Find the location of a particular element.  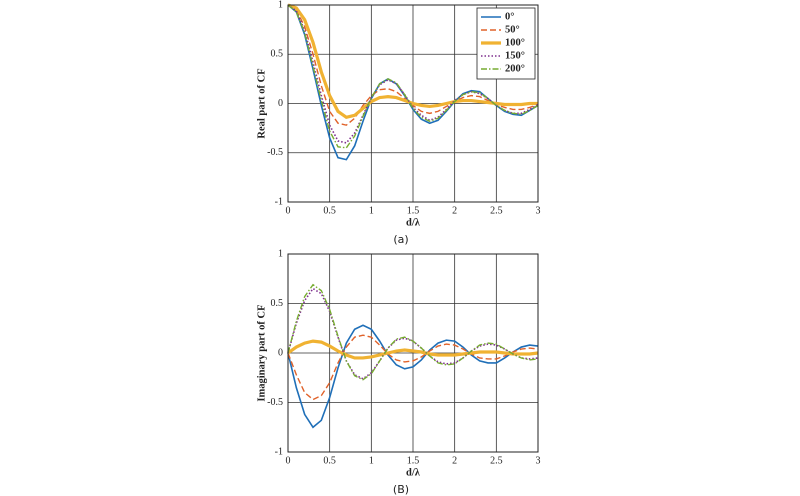

legend-label: 0° is located at coordinates (509, 16).